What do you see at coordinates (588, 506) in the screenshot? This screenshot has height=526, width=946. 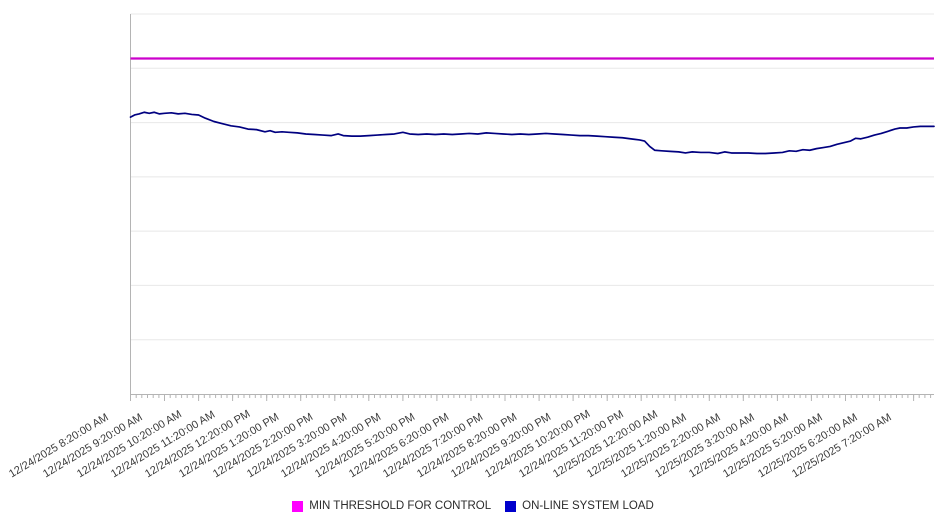 I see `legend-item-label: ON-LINE SYSTEM LOAD` at bounding box center [588, 506].